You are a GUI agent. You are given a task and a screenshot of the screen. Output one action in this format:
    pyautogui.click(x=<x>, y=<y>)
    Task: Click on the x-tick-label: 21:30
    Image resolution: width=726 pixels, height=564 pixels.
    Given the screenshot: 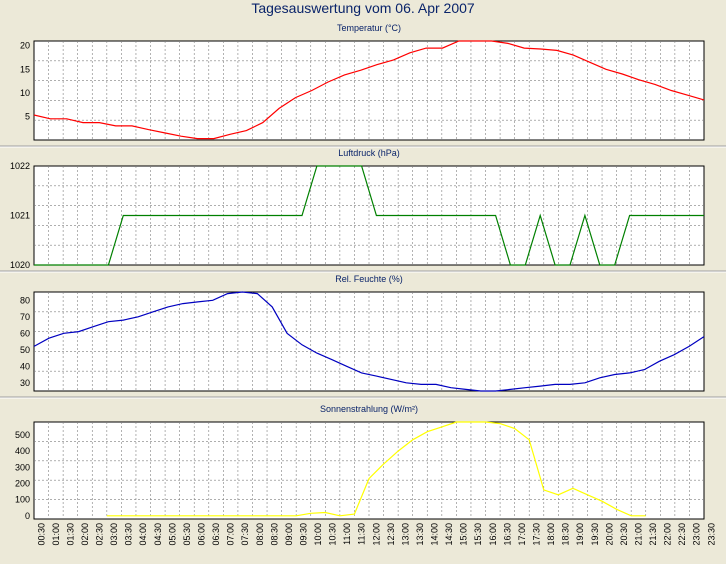 What is the action you would take?
    pyautogui.click(x=653, y=534)
    